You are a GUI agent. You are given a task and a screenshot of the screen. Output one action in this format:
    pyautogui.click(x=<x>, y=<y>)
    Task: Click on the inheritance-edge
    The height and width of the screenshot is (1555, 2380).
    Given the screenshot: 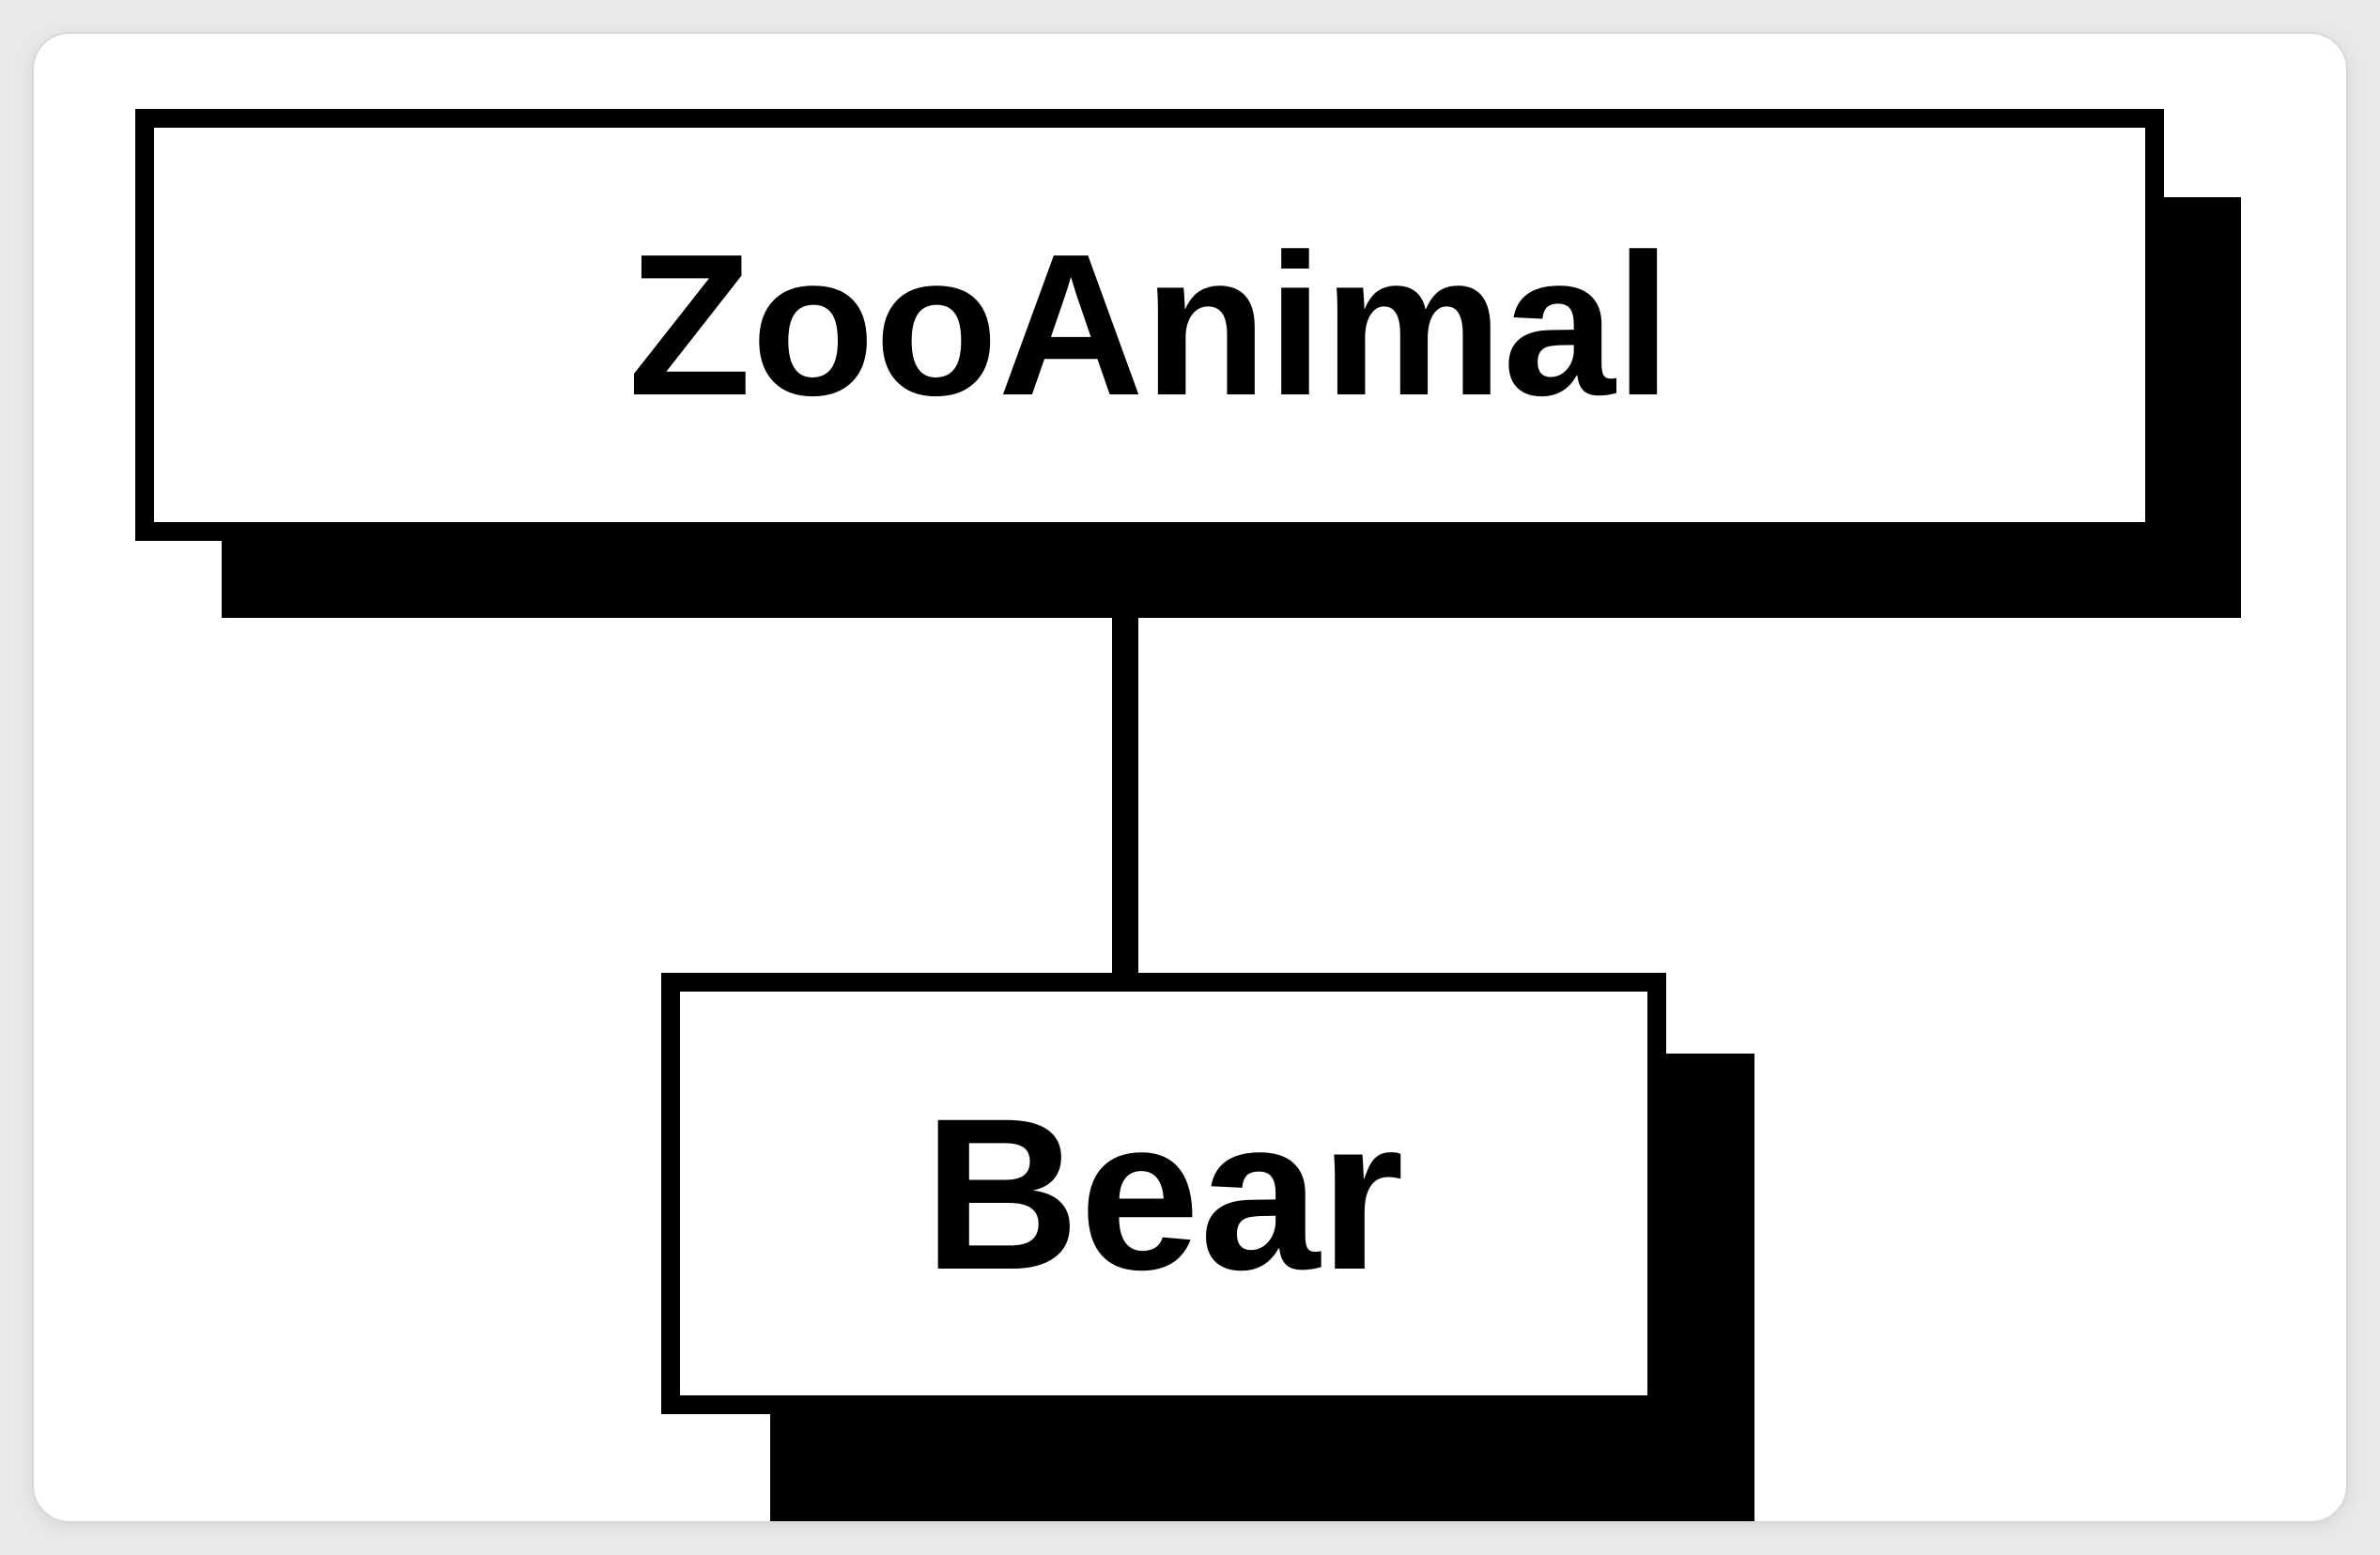 What is the action you would take?
    pyautogui.click(x=1125, y=796)
    